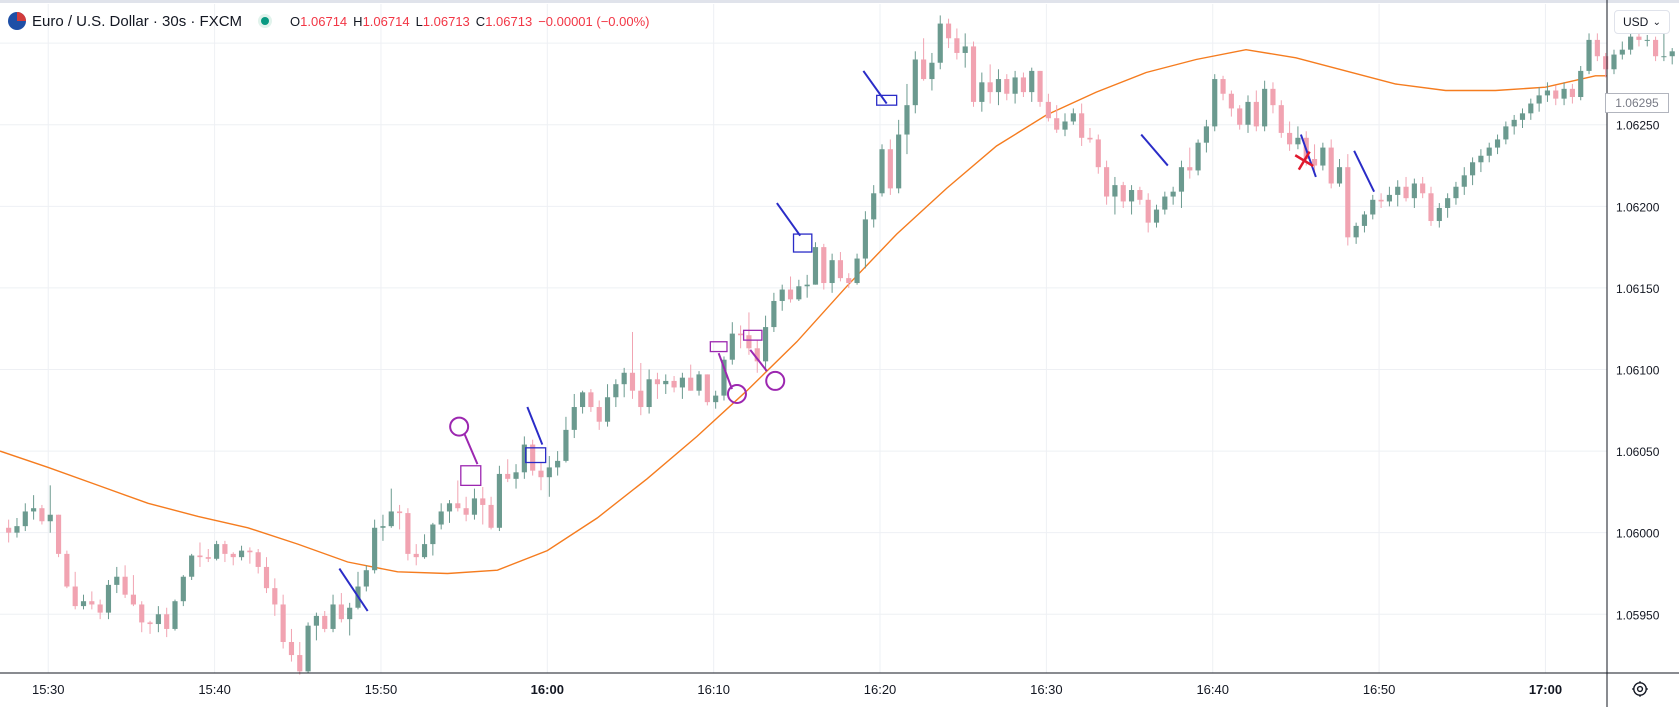 The image size is (1679, 707). I want to click on low-label: L, so click(419, 21).